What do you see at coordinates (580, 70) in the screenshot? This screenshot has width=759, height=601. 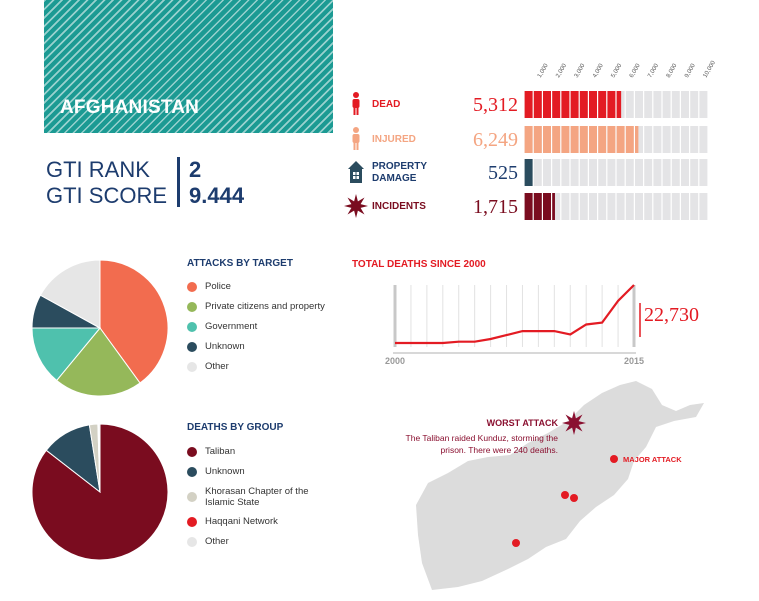 I see `scale-tick-label: 3,000` at bounding box center [580, 70].